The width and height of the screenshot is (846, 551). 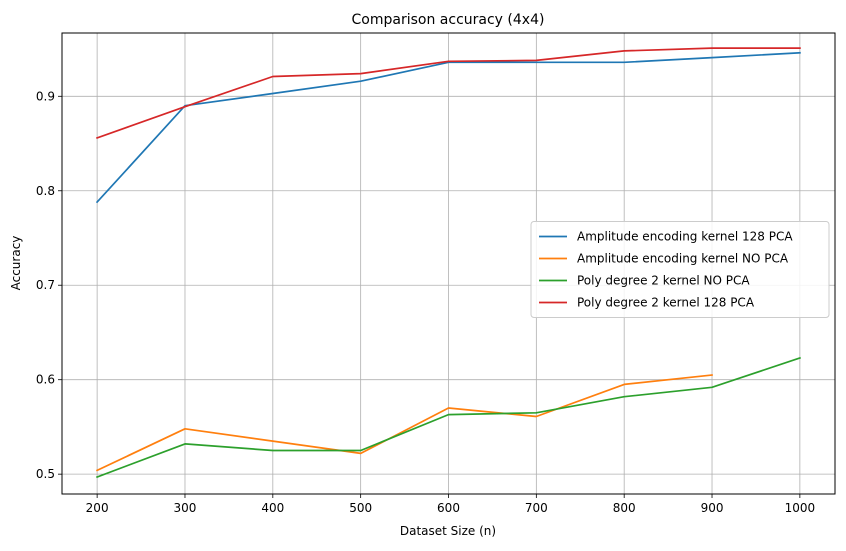 I want to click on x-tick-label: 400, so click(x=272, y=508).